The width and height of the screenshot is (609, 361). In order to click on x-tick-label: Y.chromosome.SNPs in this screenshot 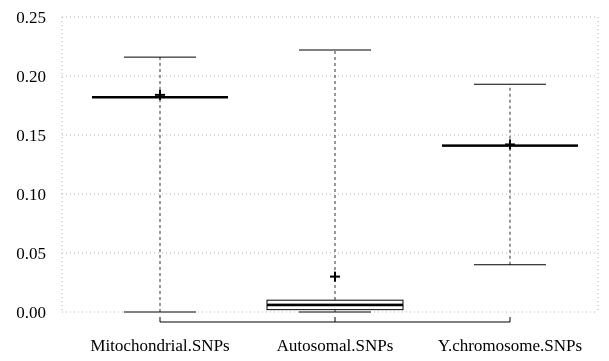, I will do `click(510, 345)`.